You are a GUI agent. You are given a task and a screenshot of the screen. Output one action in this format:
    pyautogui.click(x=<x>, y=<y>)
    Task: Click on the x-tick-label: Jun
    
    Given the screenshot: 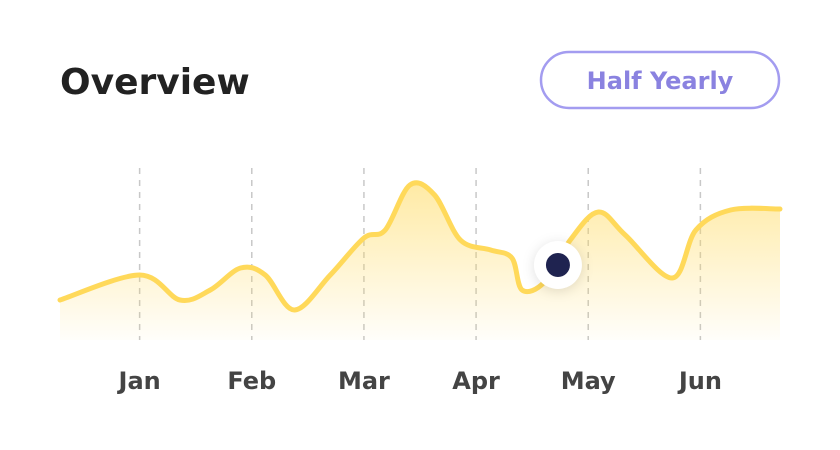 What is the action you would take?
    pyautogui.click(x=699, y=381)
    